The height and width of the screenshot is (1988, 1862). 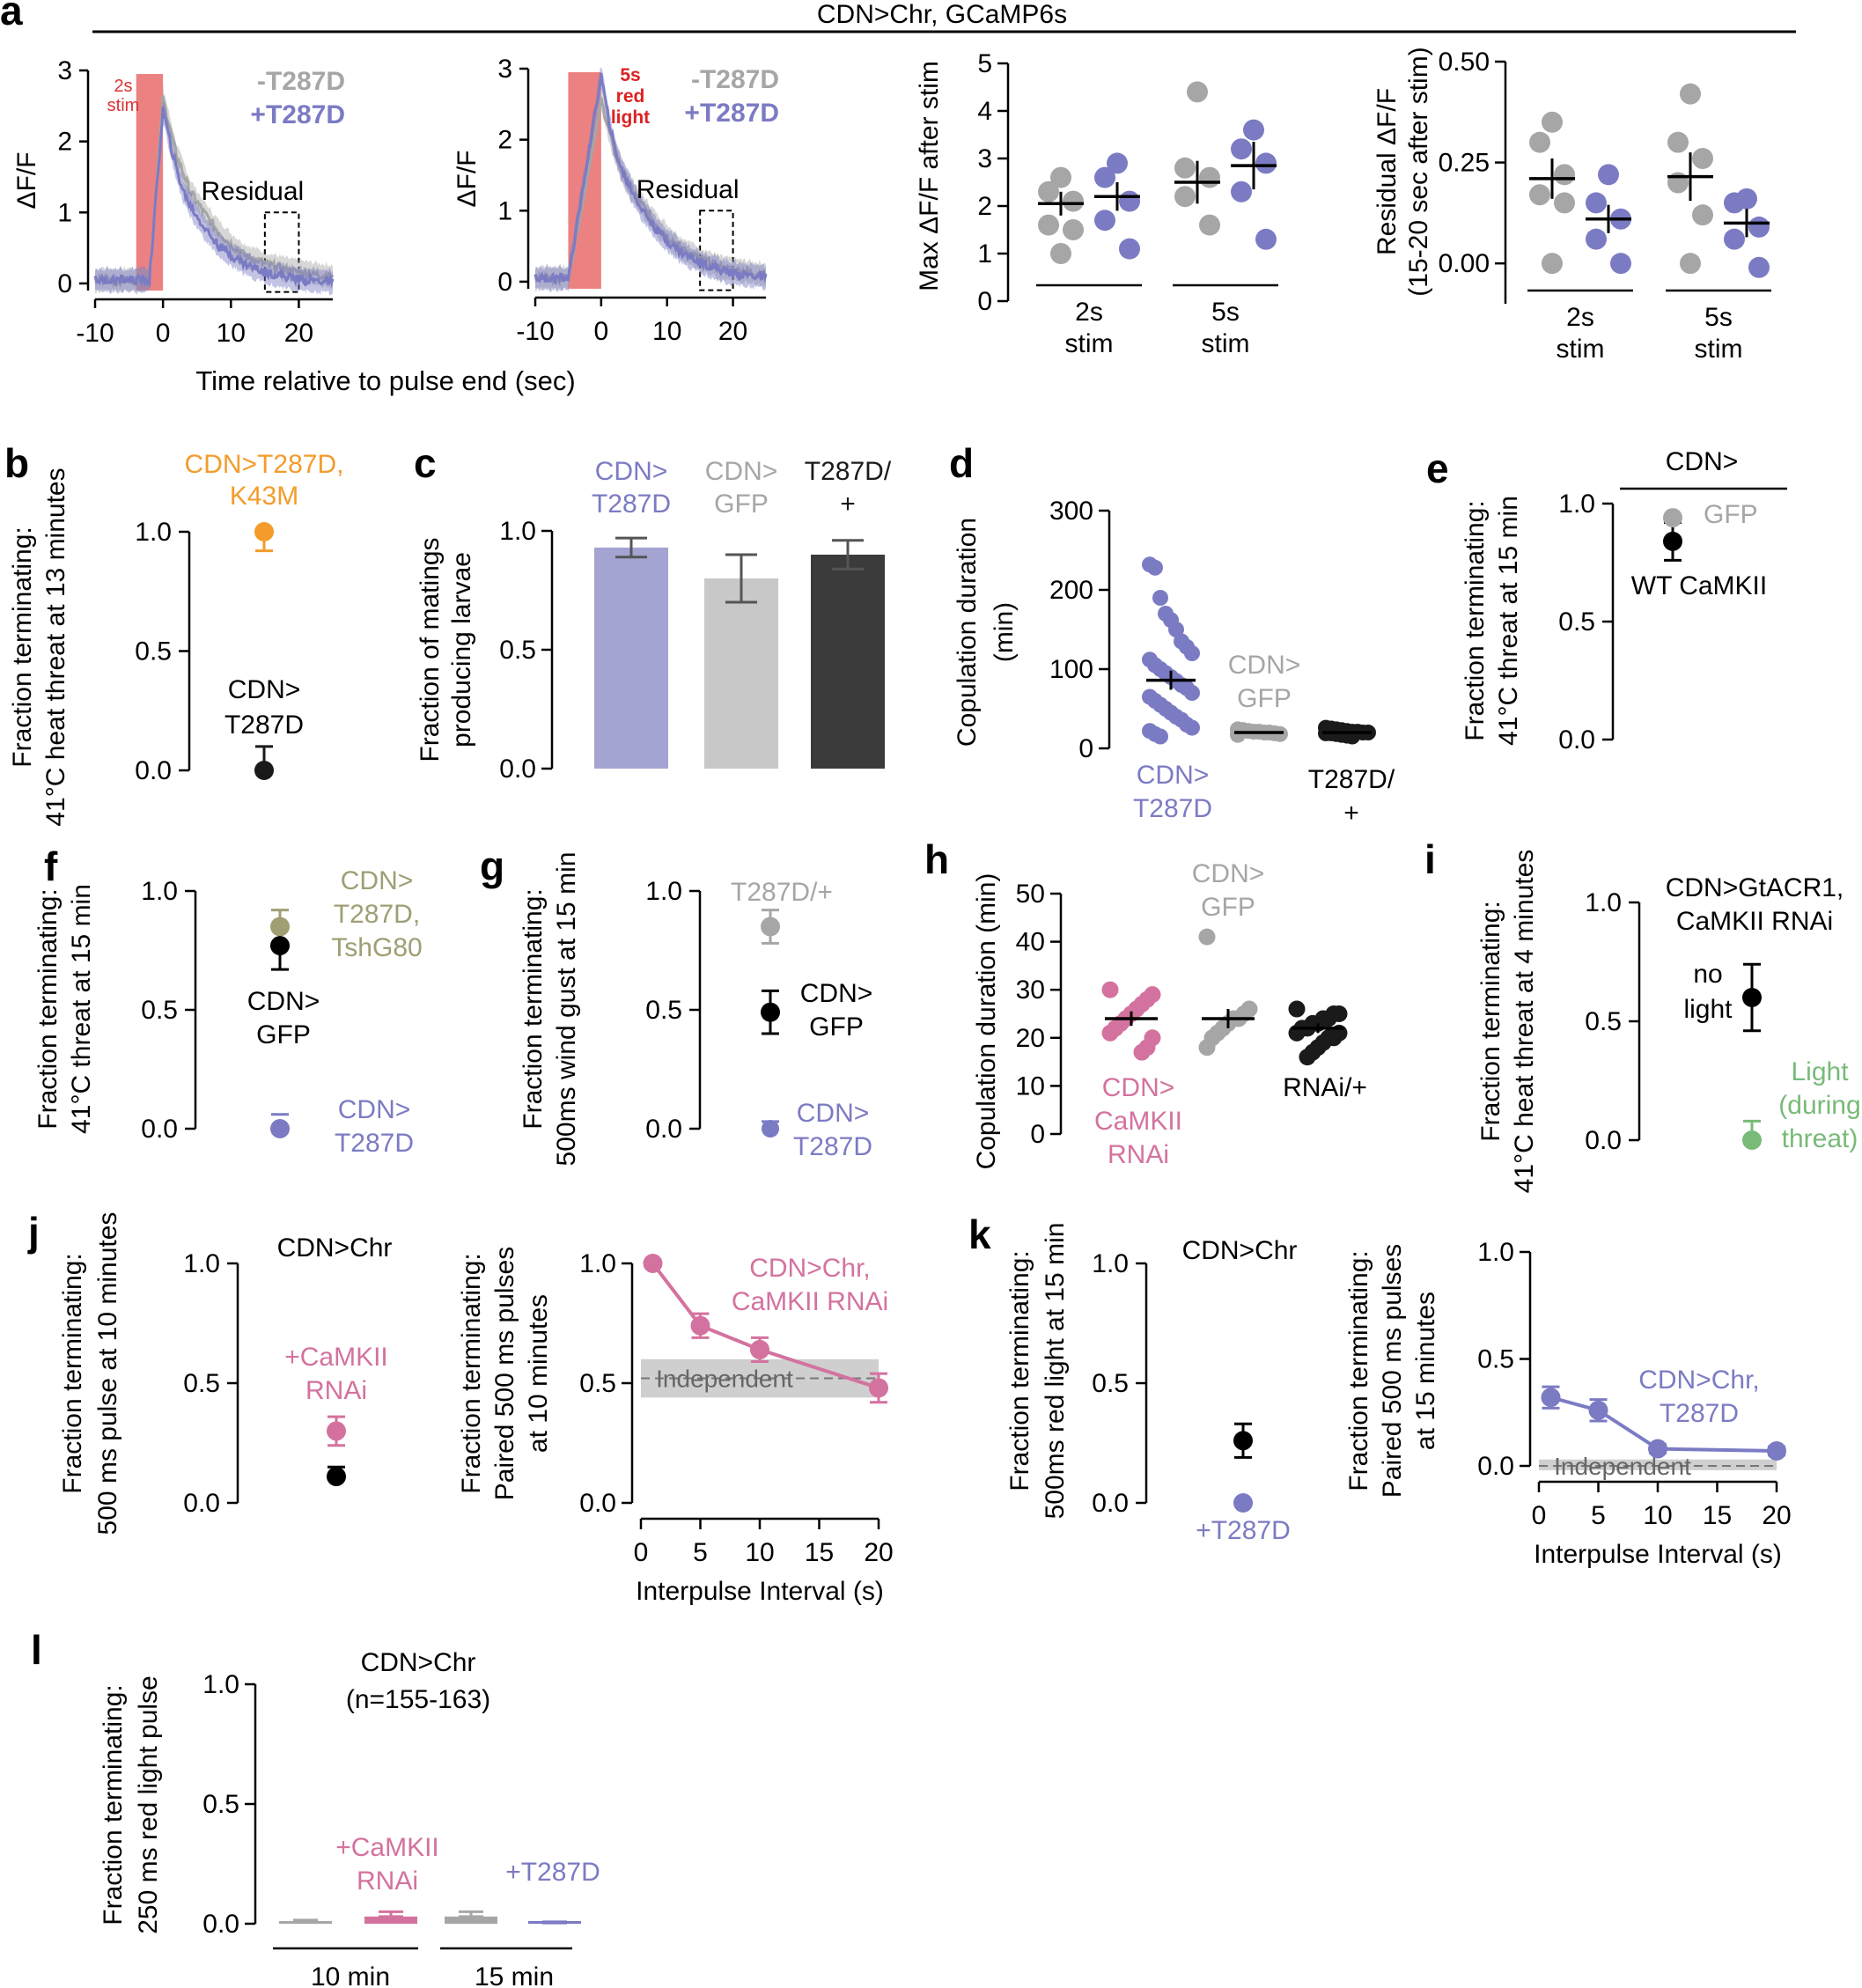 What do you see at coordinates (385, 380) in the screenshot?
I see `x-axis-label: Time relative to pulse end (sec)` at bounding box center [385, 380].